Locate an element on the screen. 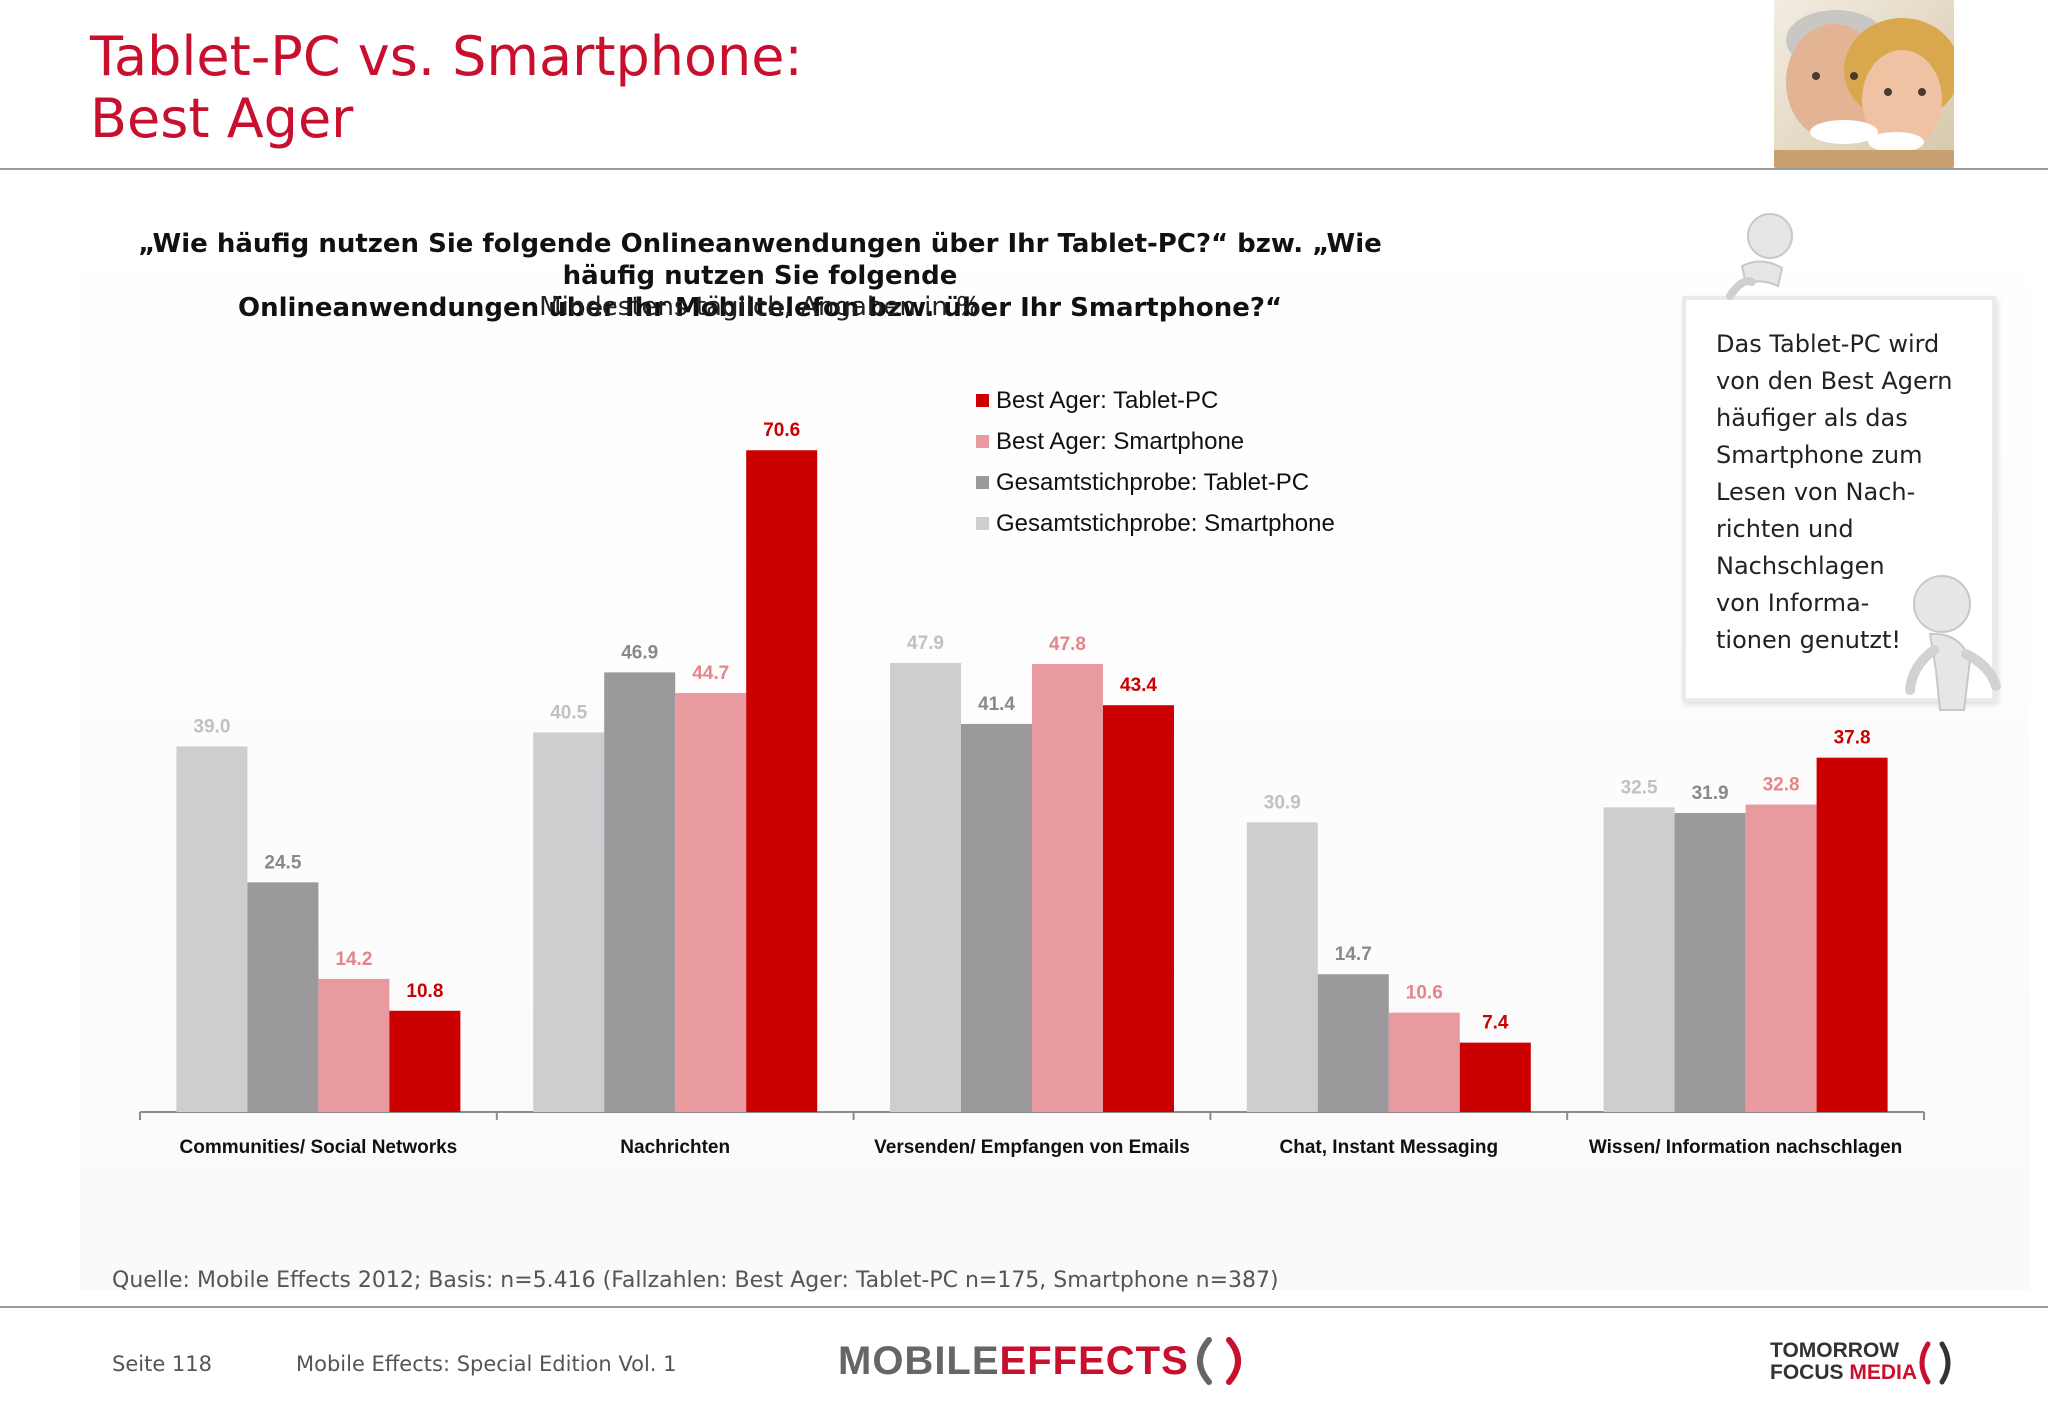  couple-photo is located at coordinates (1864, 84).